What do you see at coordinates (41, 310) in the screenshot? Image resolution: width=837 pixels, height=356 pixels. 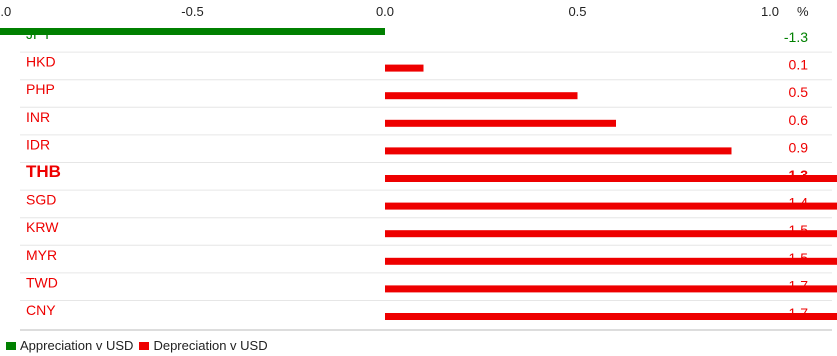 I see `category-label: CNY` at bounding box center [41, 310].